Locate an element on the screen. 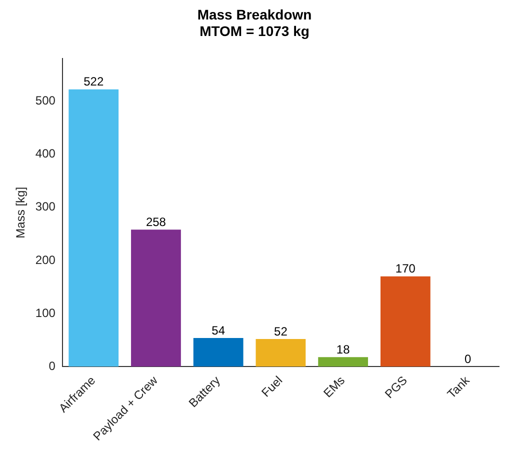 The width and height of the screenshot is (524, 457). data-label: 170 is located at coordinates (405, 269).